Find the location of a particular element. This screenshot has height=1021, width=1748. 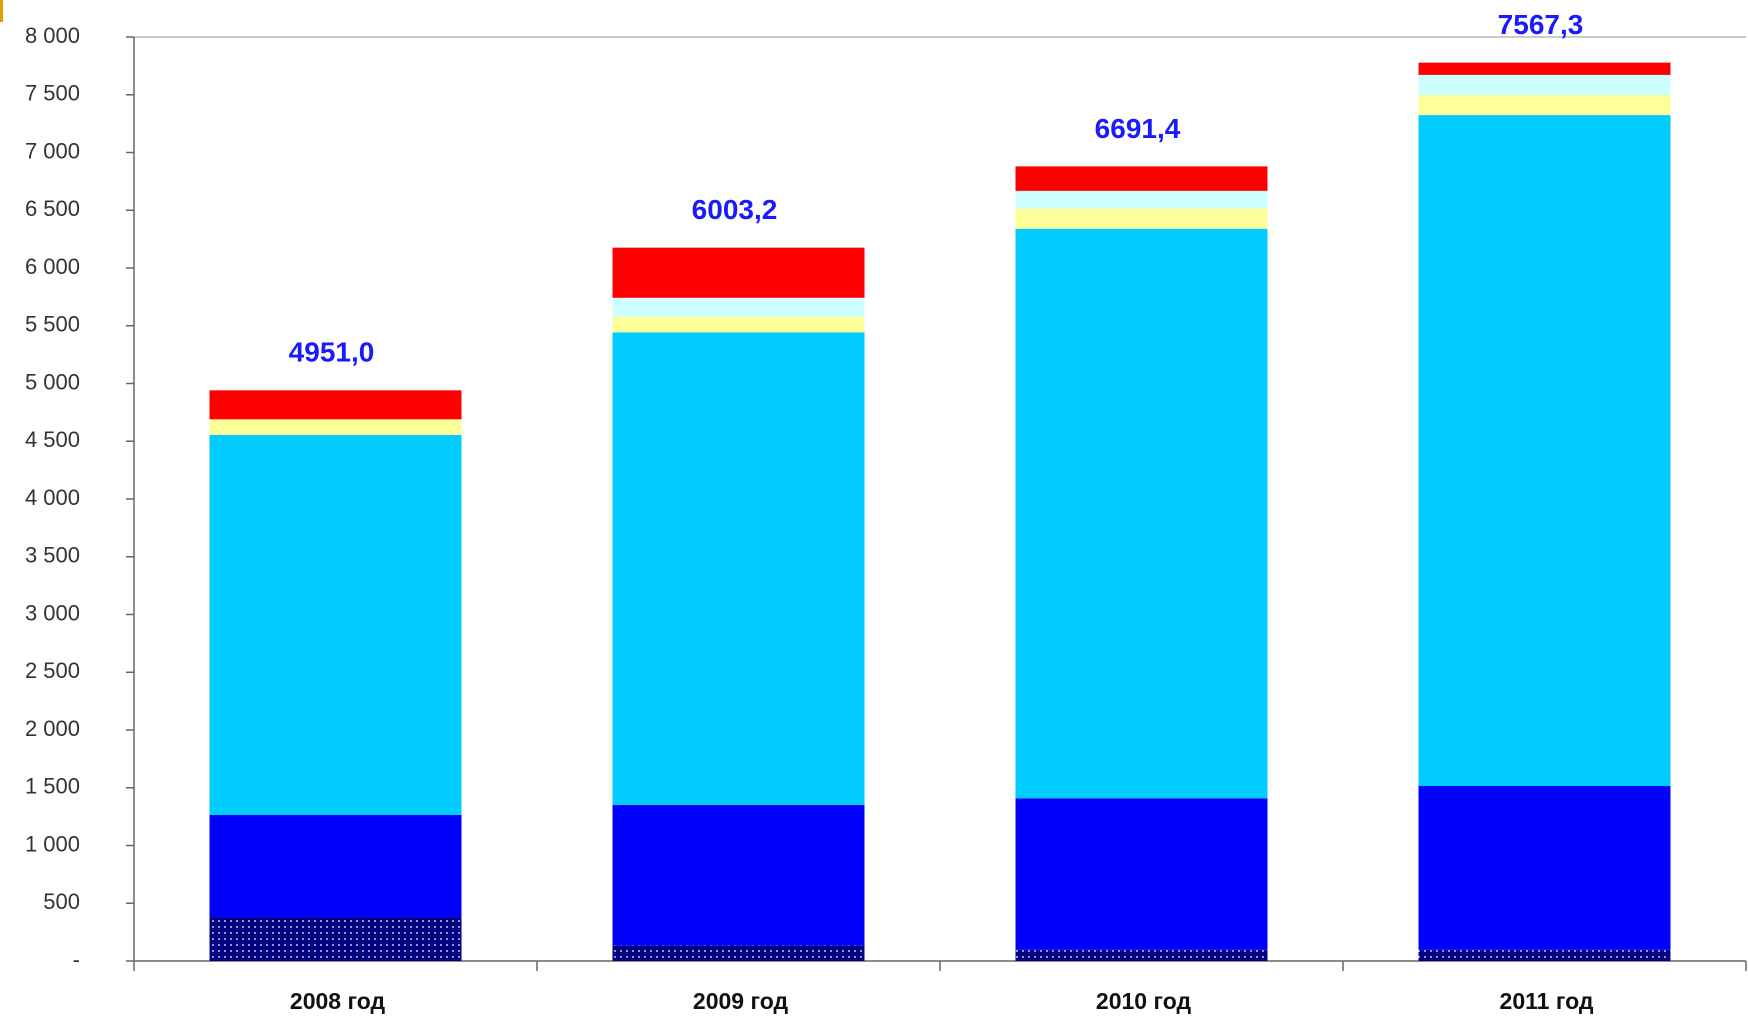

y-tick-label: 1 000 is located at coordinates (52, 843).